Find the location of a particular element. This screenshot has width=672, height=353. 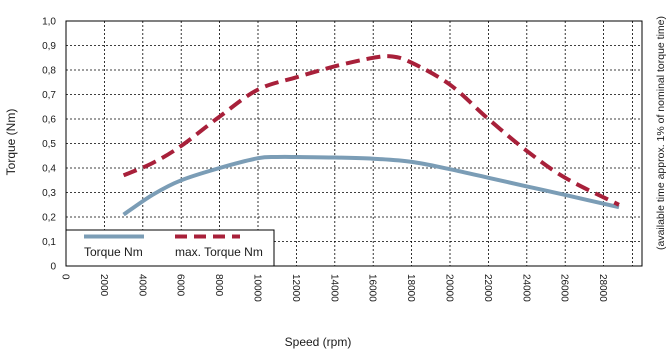

x-tick-label: 22000 is located at coordinates (487, 288).